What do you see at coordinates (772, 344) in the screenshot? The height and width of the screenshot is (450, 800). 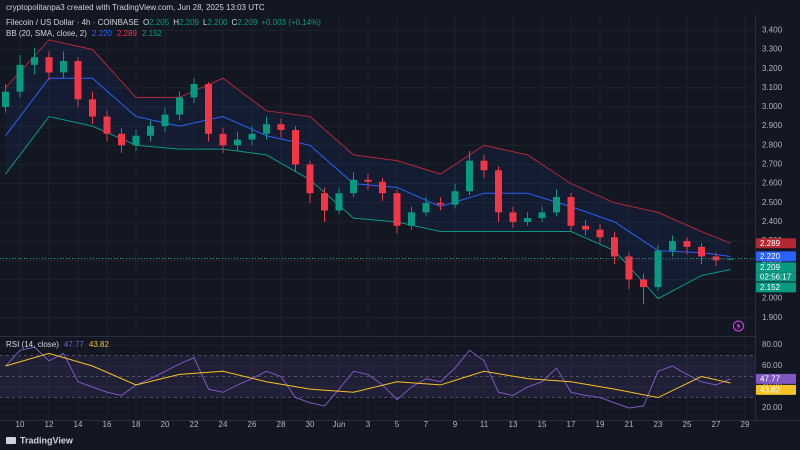 I see `y-tick-label: 80.00` at bounding box center [772, 344].